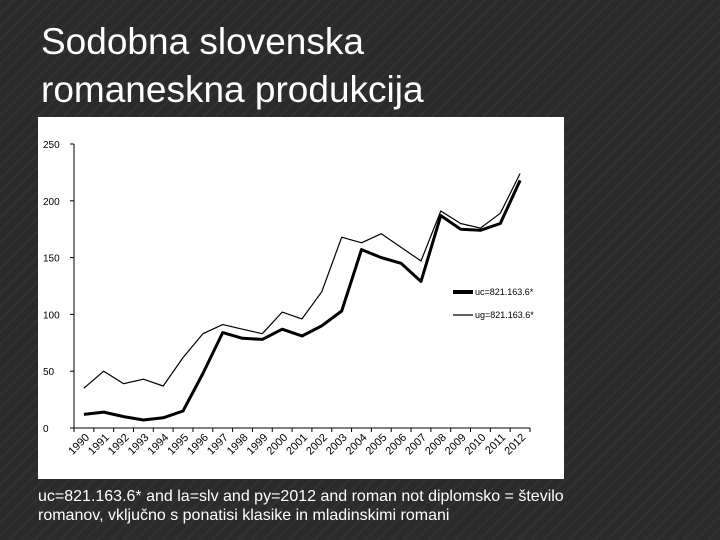 The width and height of the screenshot is (720, 540). I want to click on x-tick-label: 1998, so click(238, 445).